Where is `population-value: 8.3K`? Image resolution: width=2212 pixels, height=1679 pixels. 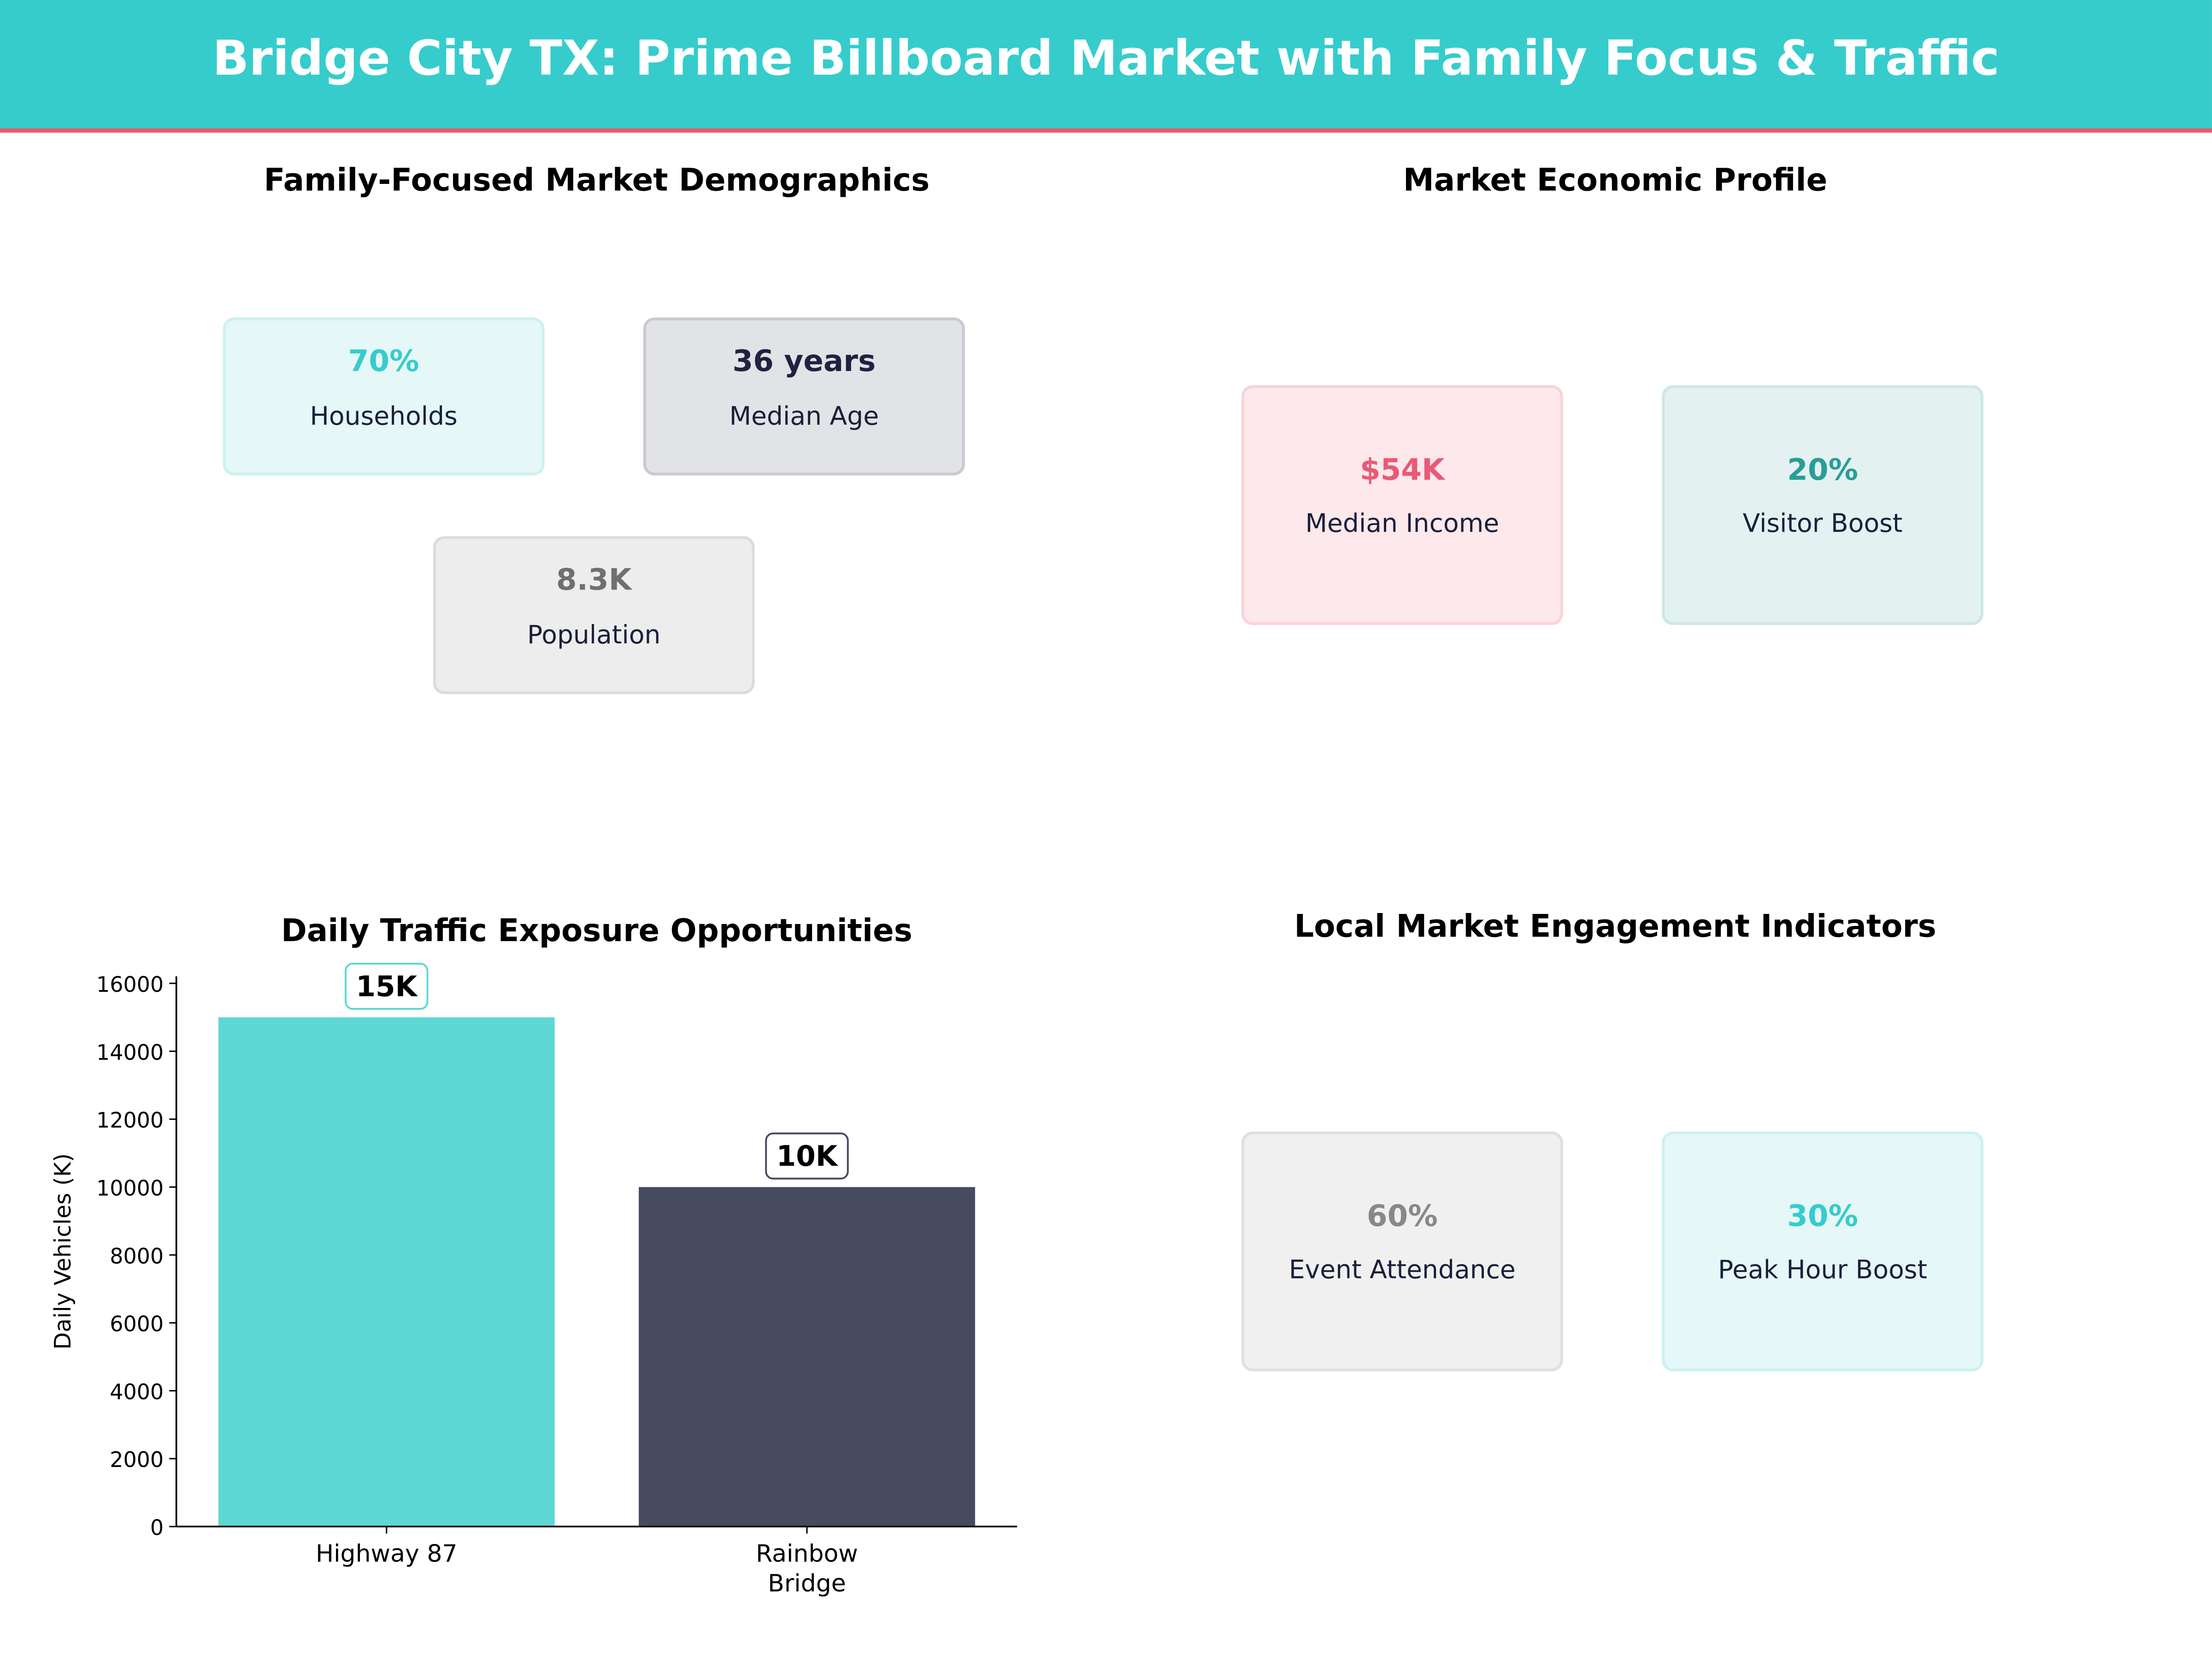
population-value: 8.3K is located at coordinates (594, 580).